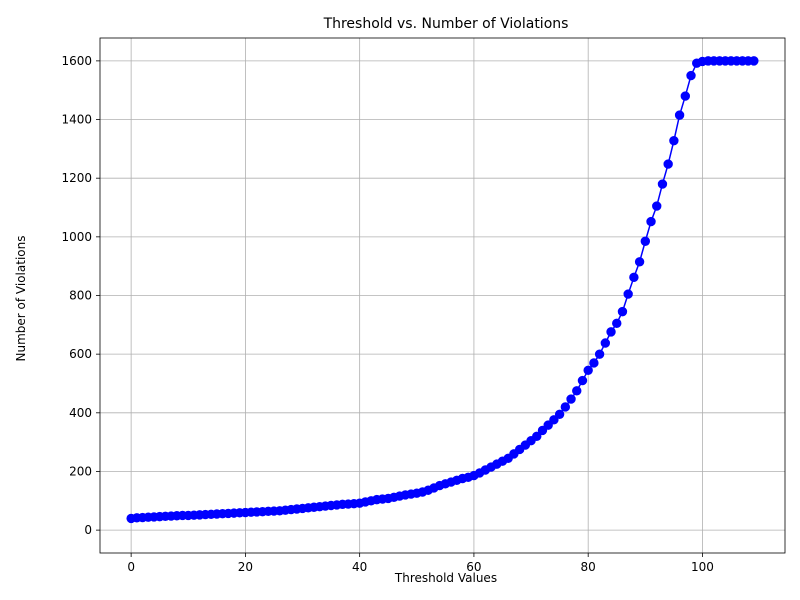 The image size is (800, 600). I want to click on x-tick-label: 40, so click(359, 567).